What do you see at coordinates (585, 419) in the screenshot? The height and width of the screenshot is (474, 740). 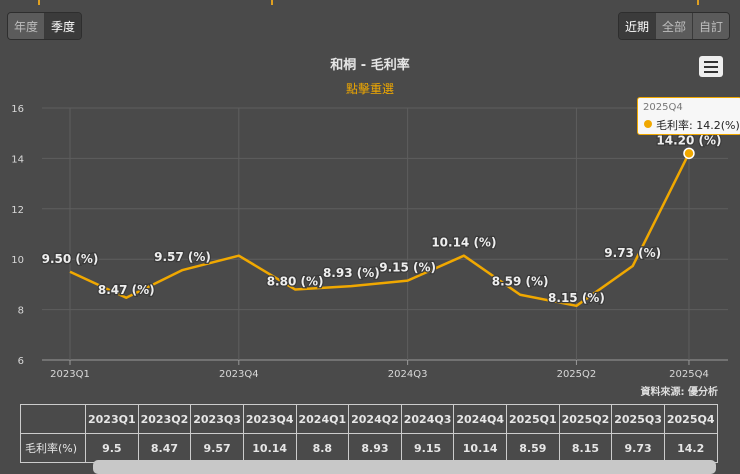 I see `table-header-cell: 2025Q2` at bounding box center [585, 419].